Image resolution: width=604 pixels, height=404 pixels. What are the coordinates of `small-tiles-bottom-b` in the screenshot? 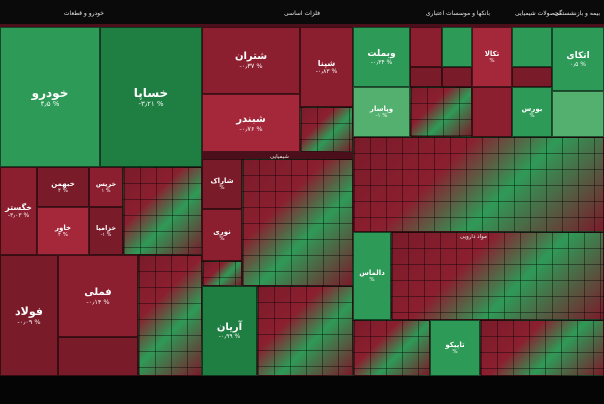 It's located at (542, 348).